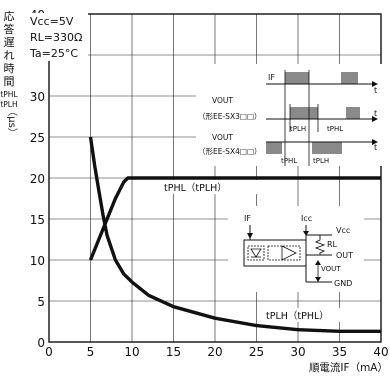 This screenshot has width=390, height=376. I want to click on circuit-diagram-inset: IF Icc Vcc RL OUT VOUT GND, so click(296, 249).